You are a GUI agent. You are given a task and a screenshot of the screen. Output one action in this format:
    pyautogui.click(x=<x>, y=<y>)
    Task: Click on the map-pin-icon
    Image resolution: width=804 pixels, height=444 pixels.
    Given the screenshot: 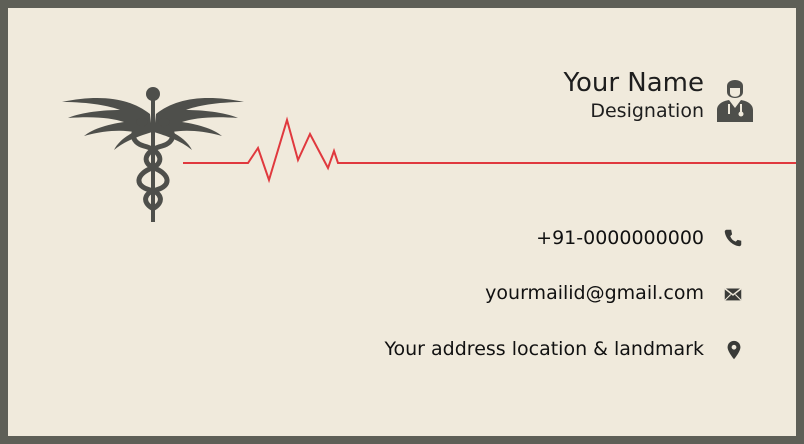 What is the action you would take?
    pyautogui.click(x=734, y=350)
    